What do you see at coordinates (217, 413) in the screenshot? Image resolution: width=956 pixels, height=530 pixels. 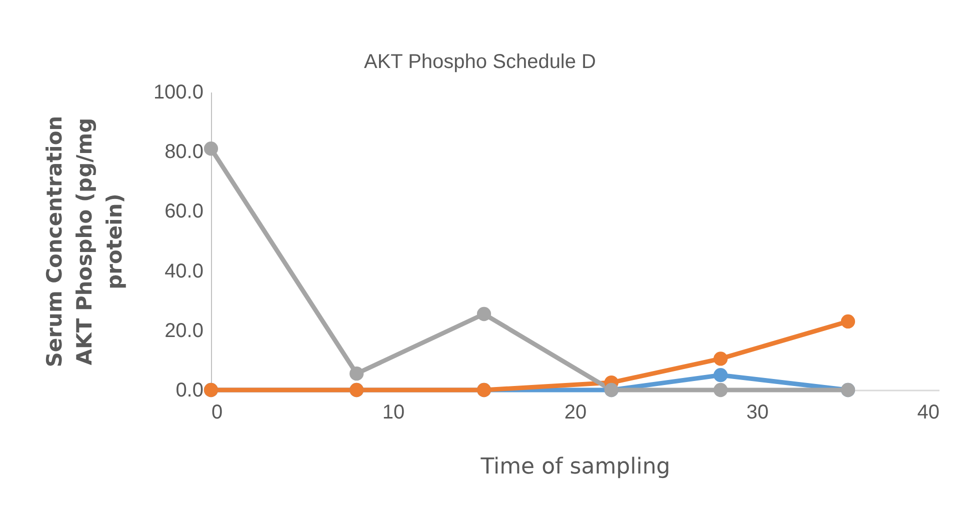 I see `x-tick-label: 0` at bounding box center [217, 413].